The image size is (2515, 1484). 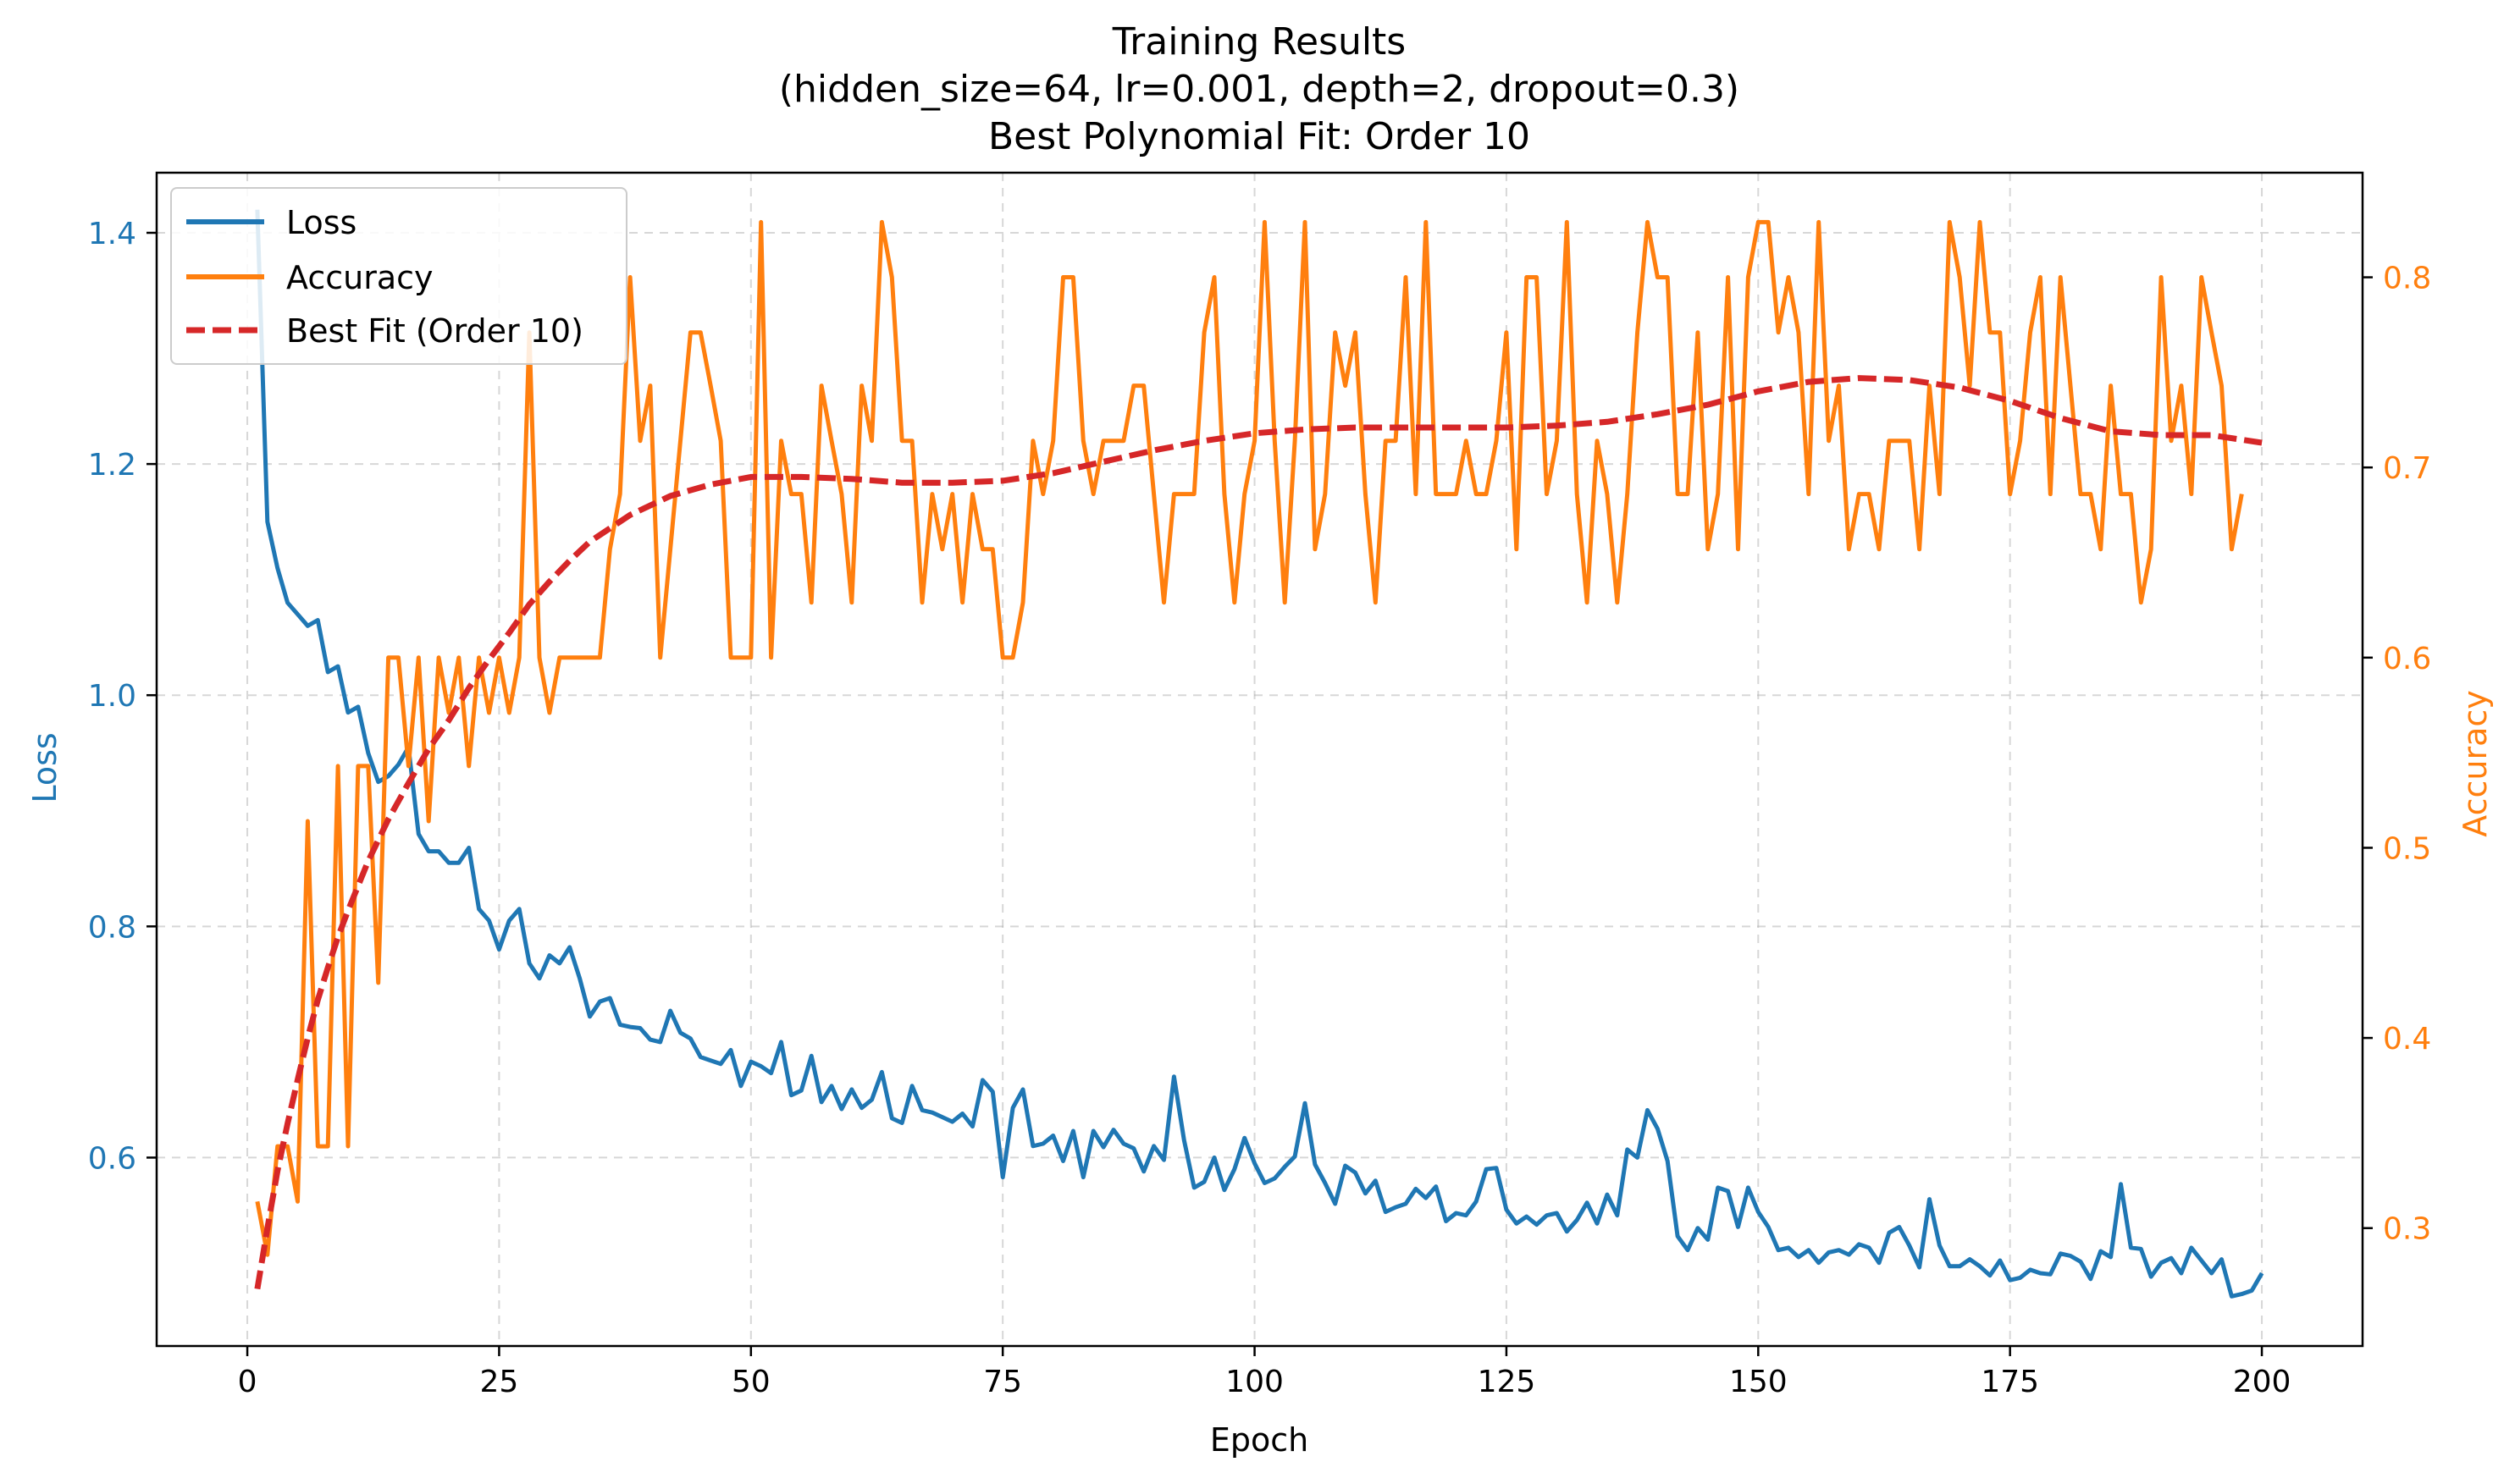 What do you see at coordinates (1507, 1382) in the screenshot?
I see `x-tick-label-5: 125` at bounding box center [1507, 1382].